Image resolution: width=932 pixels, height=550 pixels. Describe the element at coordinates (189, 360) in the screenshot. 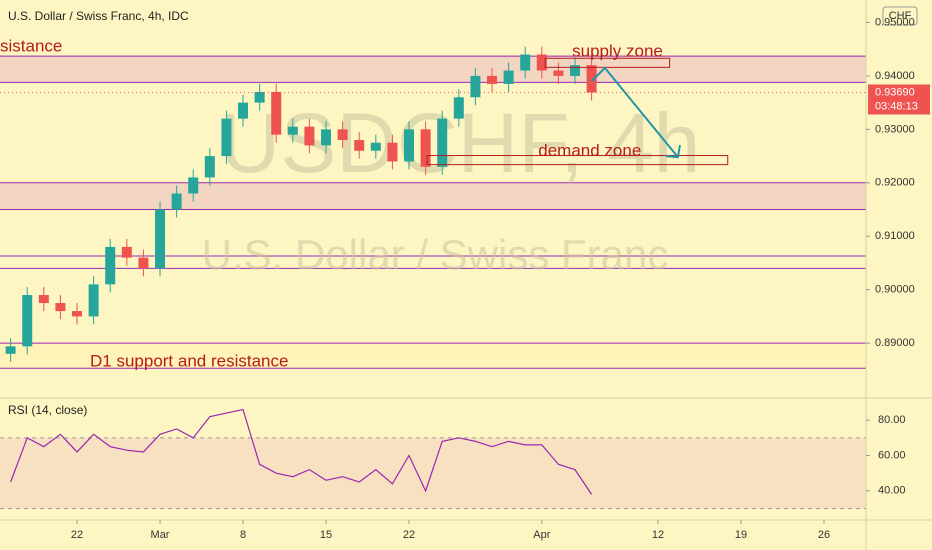

I see `annotation-label: D1 support and resistance` at that location.